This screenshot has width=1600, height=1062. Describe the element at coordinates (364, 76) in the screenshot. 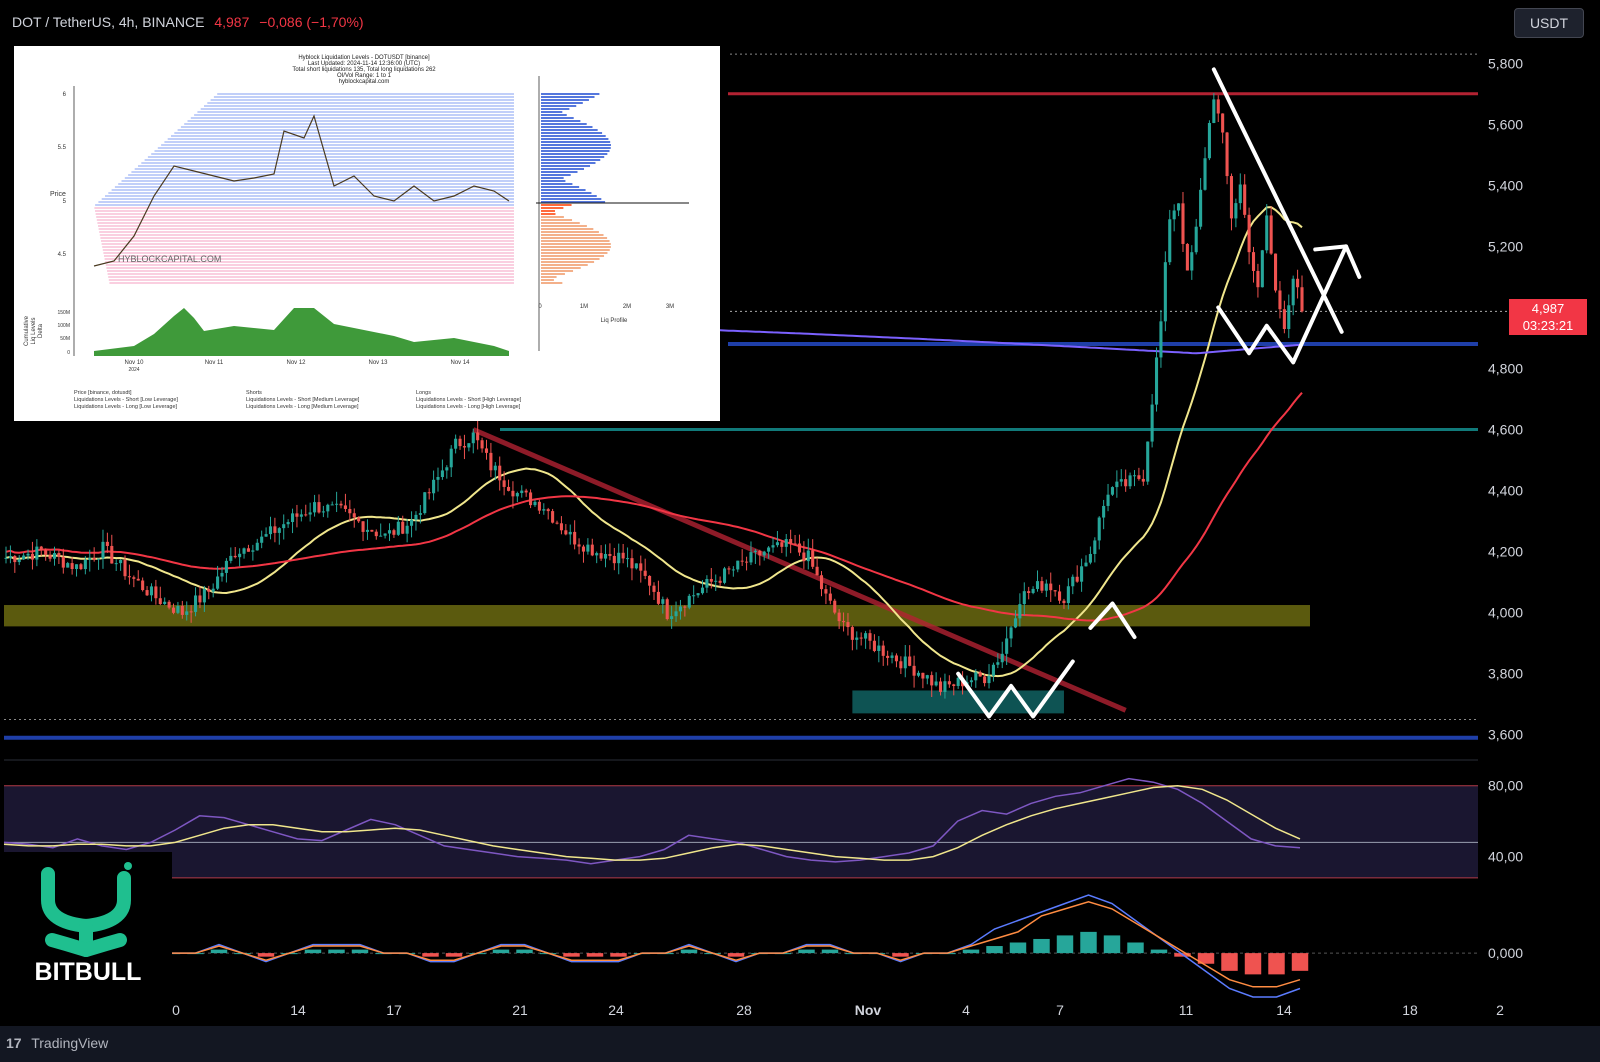

I see `inset-title-line: OI/Vol Range: 1 to 1` at that location.